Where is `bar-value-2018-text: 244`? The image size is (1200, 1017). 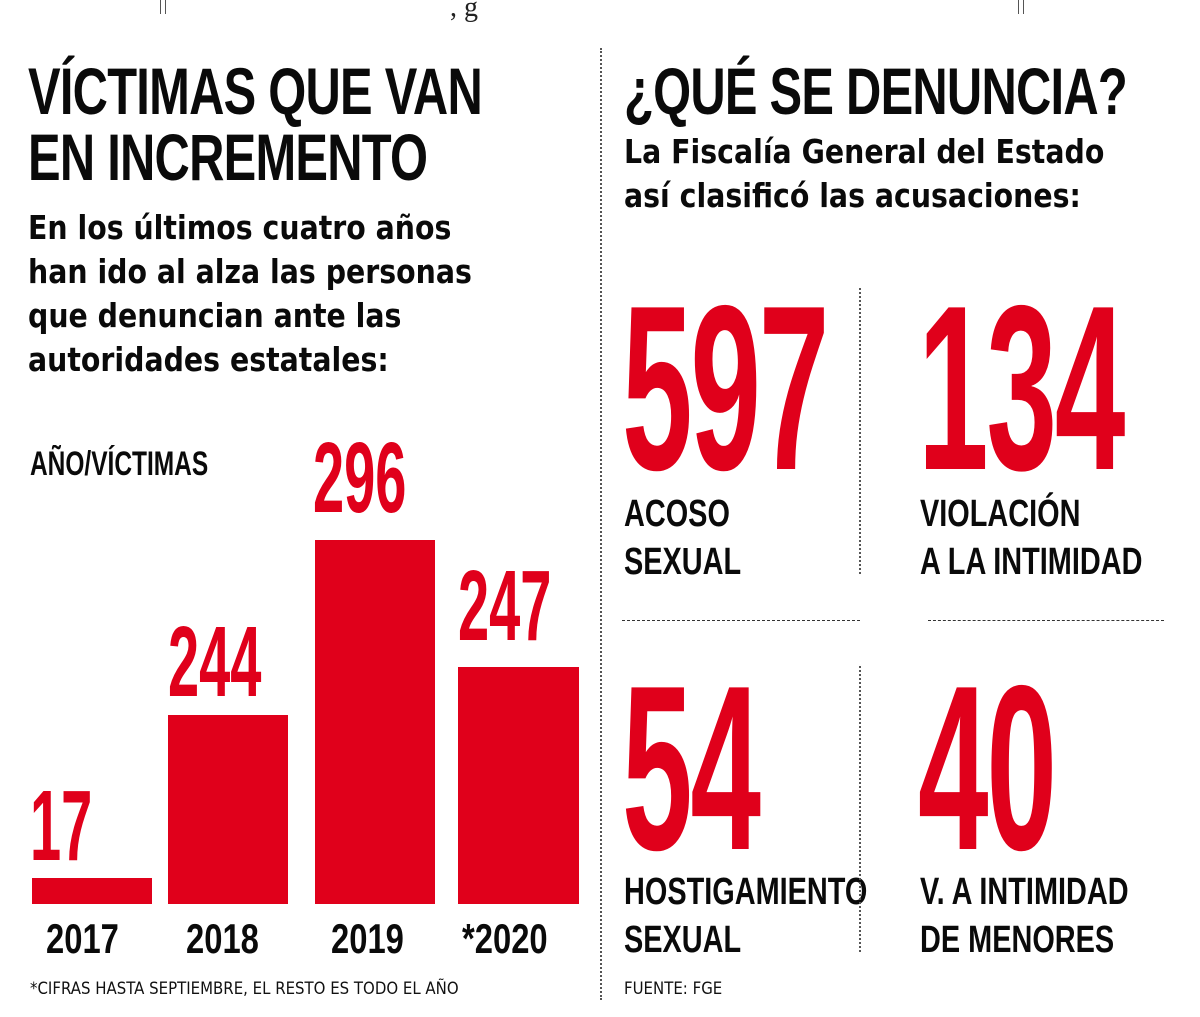 bar-value-2018-text: 244 is located at coordinates (215, 662).